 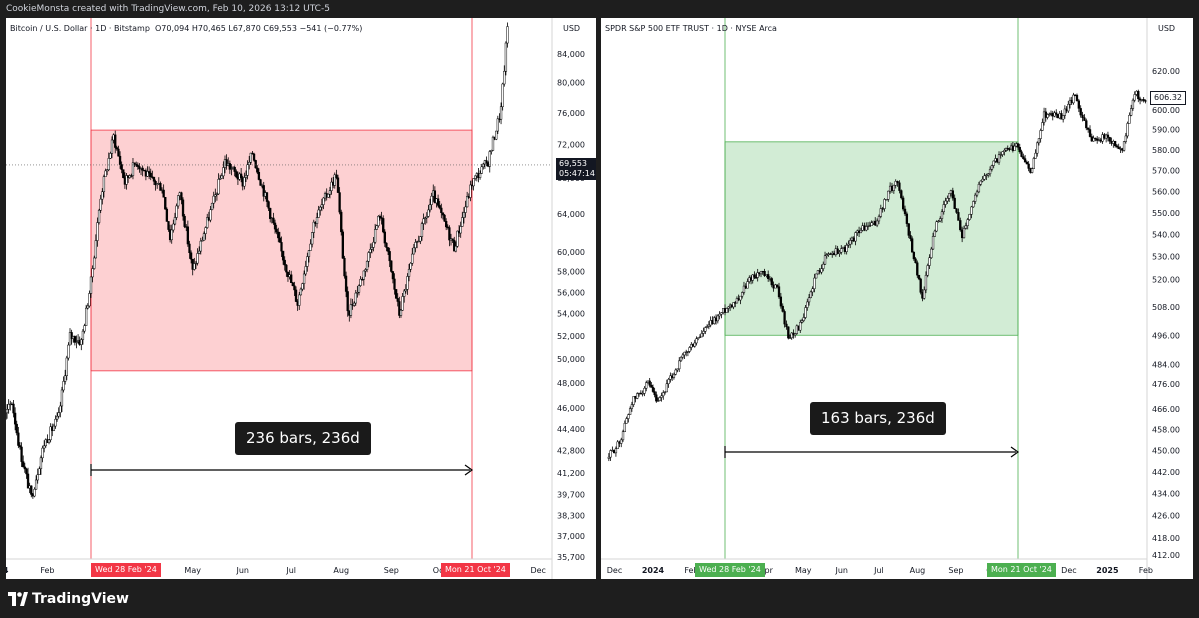 What do you see at coordinates (571, 252) in the screenshot?
I see `btc-ytick-label: 60,000` at bounding box center [571, 252].